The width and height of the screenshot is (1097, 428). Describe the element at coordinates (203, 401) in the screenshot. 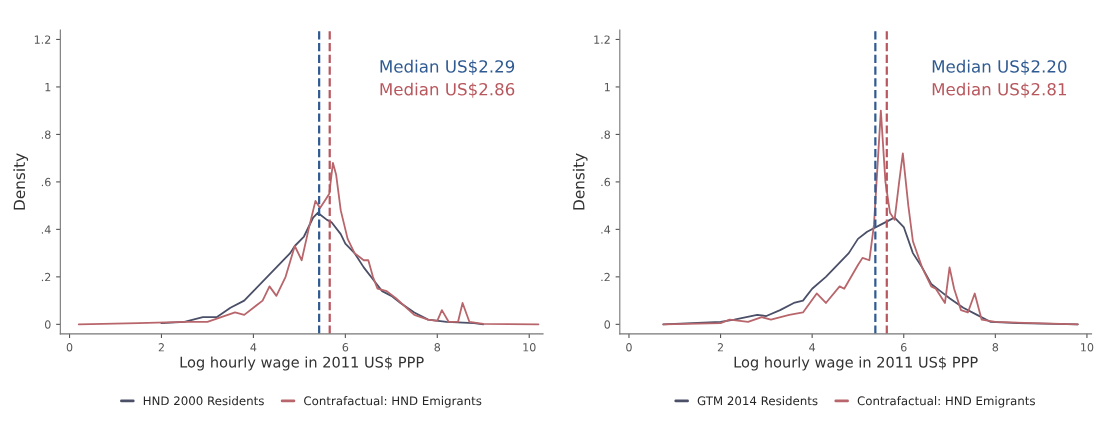

I see `legend-label: HND 2000 Residents` at that location.